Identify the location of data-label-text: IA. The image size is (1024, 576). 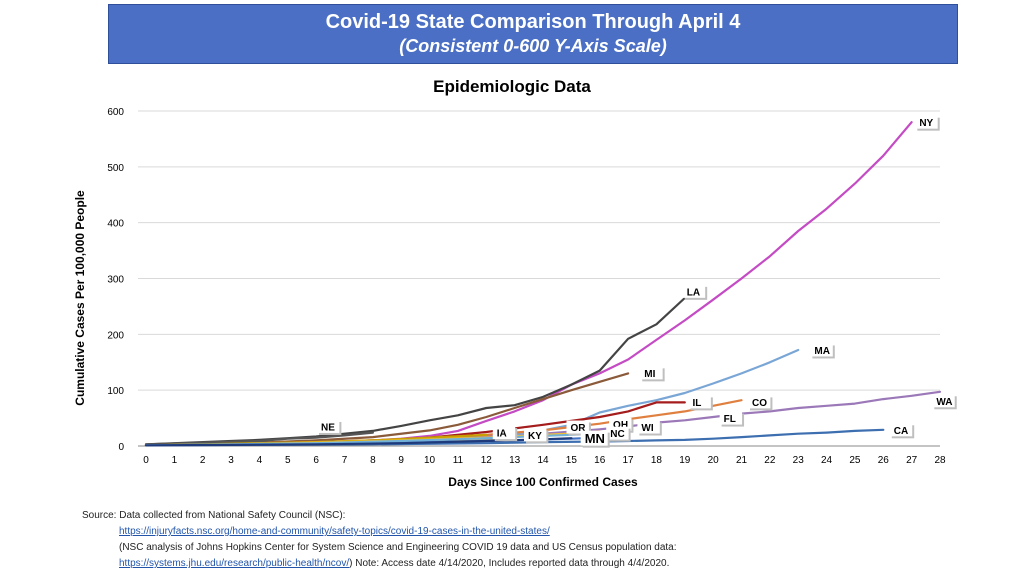
(502, 434).